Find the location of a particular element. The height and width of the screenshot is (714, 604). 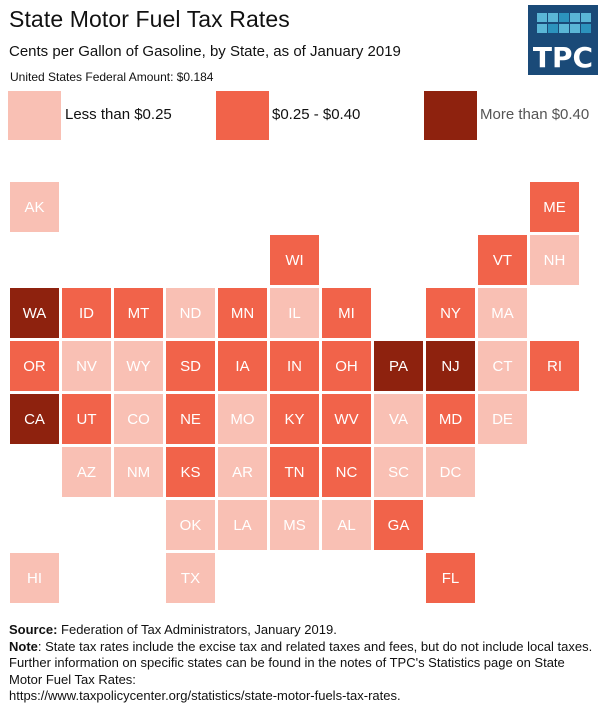

state-tile-nv: NV is located at coordinates (86, 366).